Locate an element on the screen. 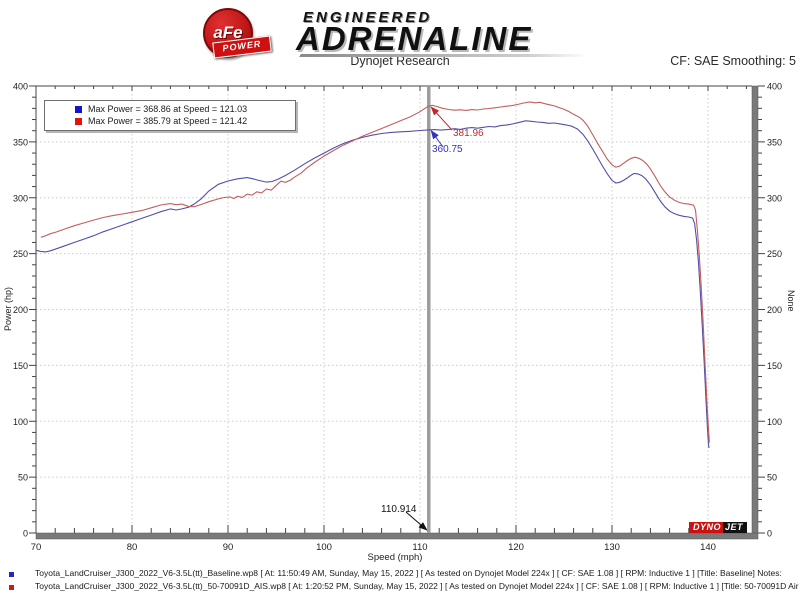  x-tick-label: 130 is located at coordinates (612, 547).